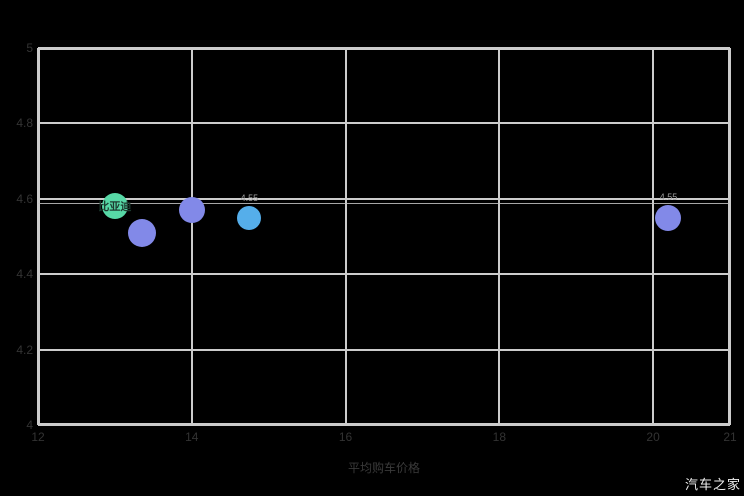  What do you see at coordinates (24, 198) in the screenshot?
I see `y-tick-label-4.6: 4.6` at bounding box center [24, 198].